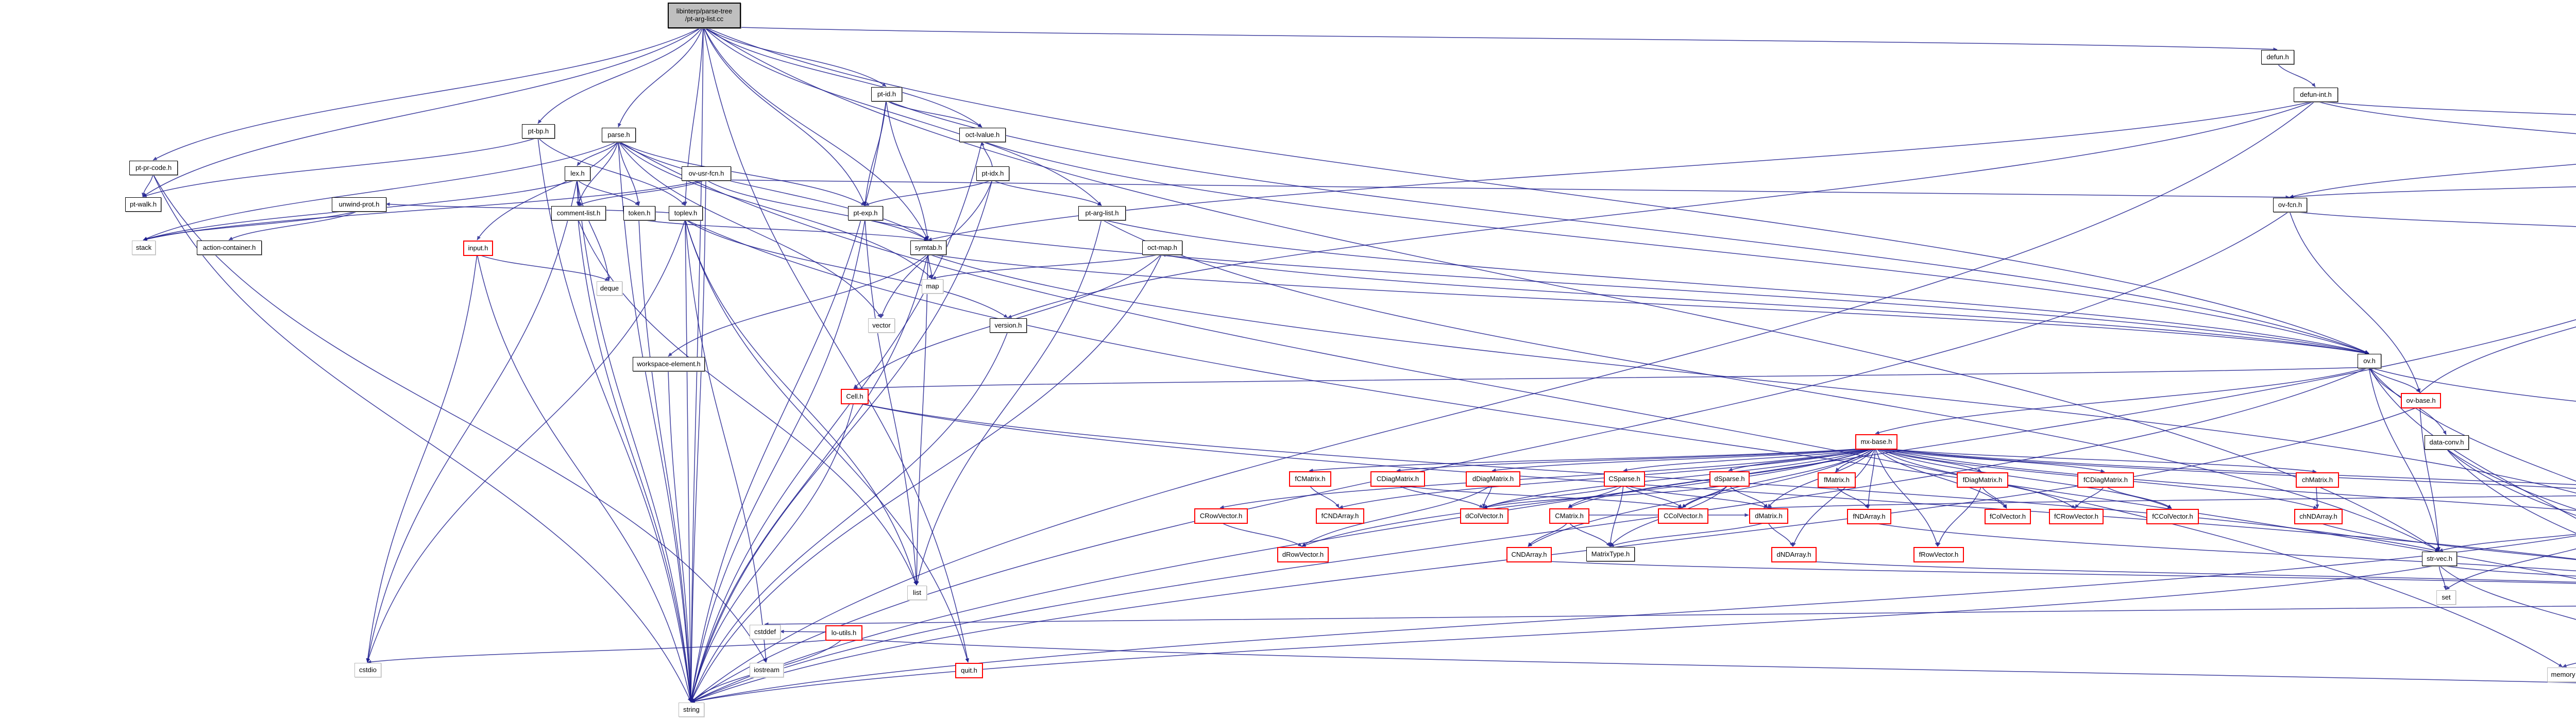 The height and width of the screenshot is (719, 2576). What do you see at coordinates (1303, 554) in the screenshot?
I see `graph-node-dRowVector.h: dRowVector.h` at bounding box center [1303, 554].